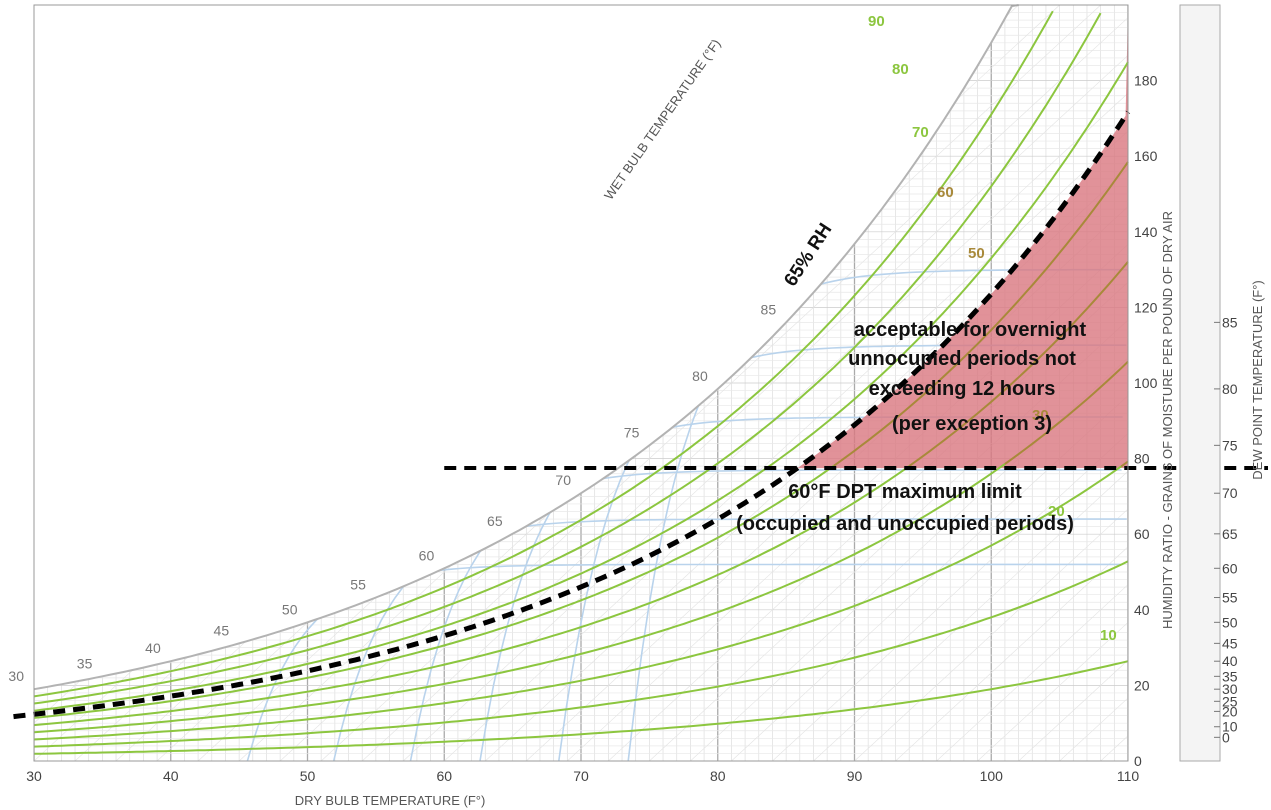  Describe the element at coordinates (855, 776) in the screenshot. I see `x-tick-label: 90` at that location.